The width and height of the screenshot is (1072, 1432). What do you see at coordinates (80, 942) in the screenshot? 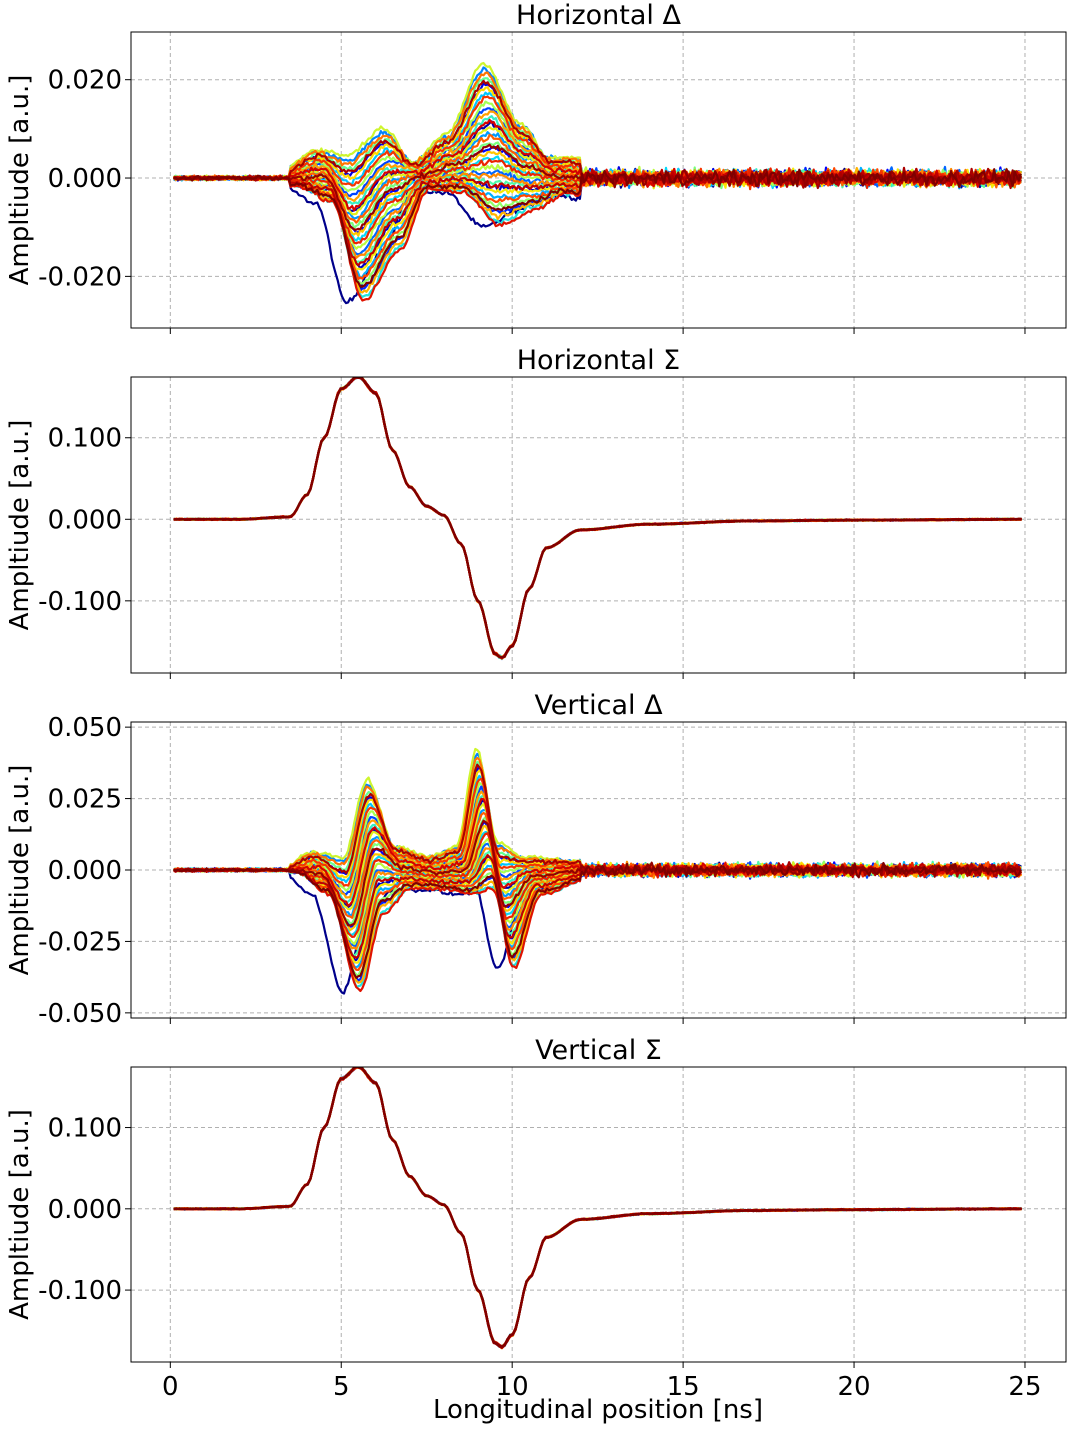
I see `y-tick-label: -0.025` at bounding box center [80, 942].